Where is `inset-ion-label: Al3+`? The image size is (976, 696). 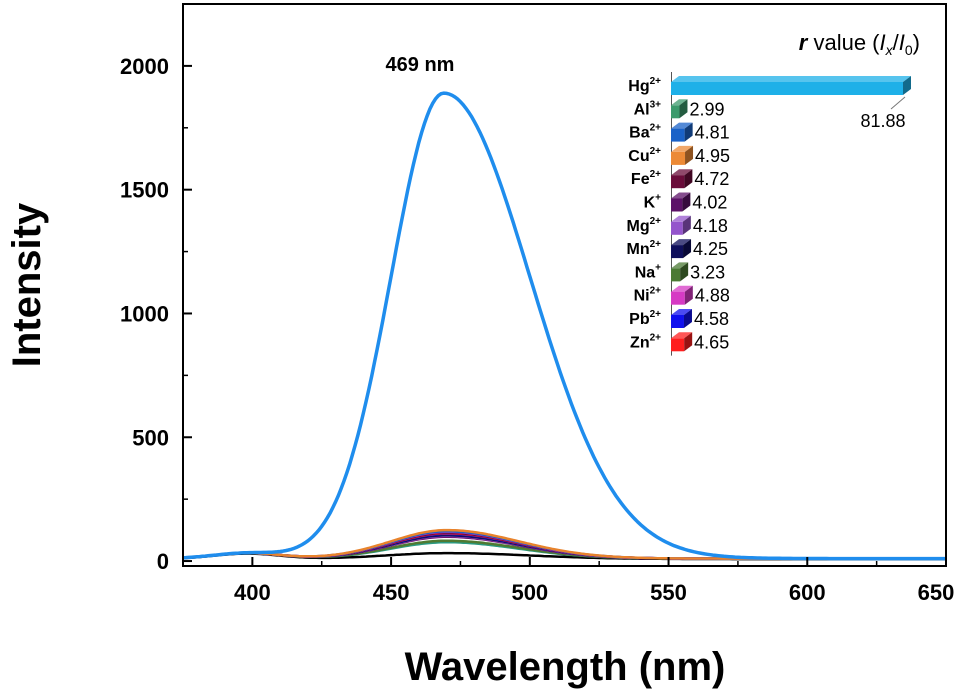 inset-ion-label: Al3+ is located at coordinates (648, 108).